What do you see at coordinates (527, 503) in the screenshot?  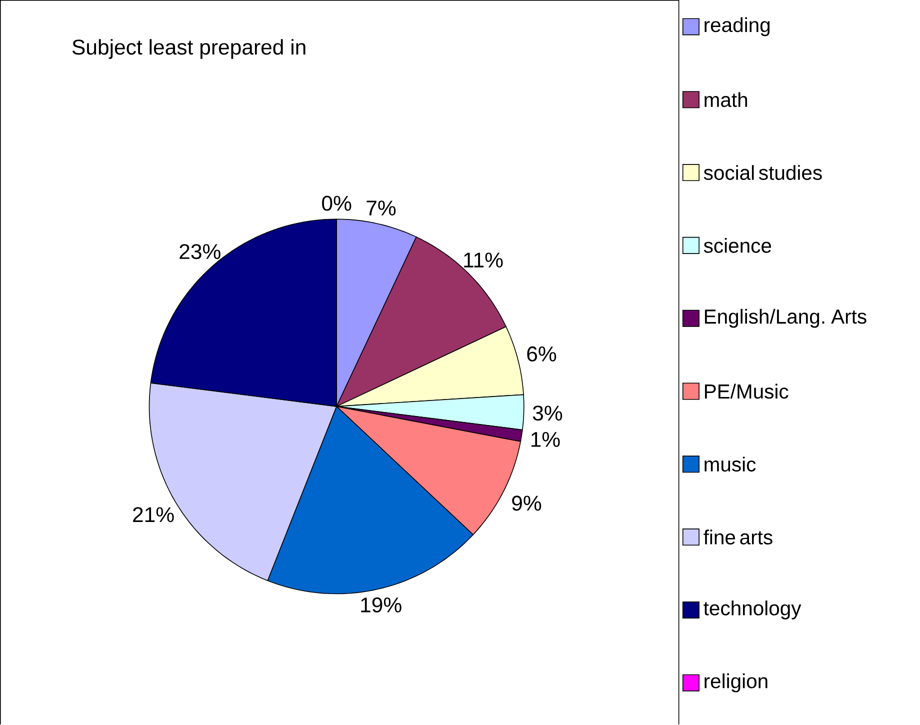 I see `data-label: 9%` at bounding box center [527, 503].